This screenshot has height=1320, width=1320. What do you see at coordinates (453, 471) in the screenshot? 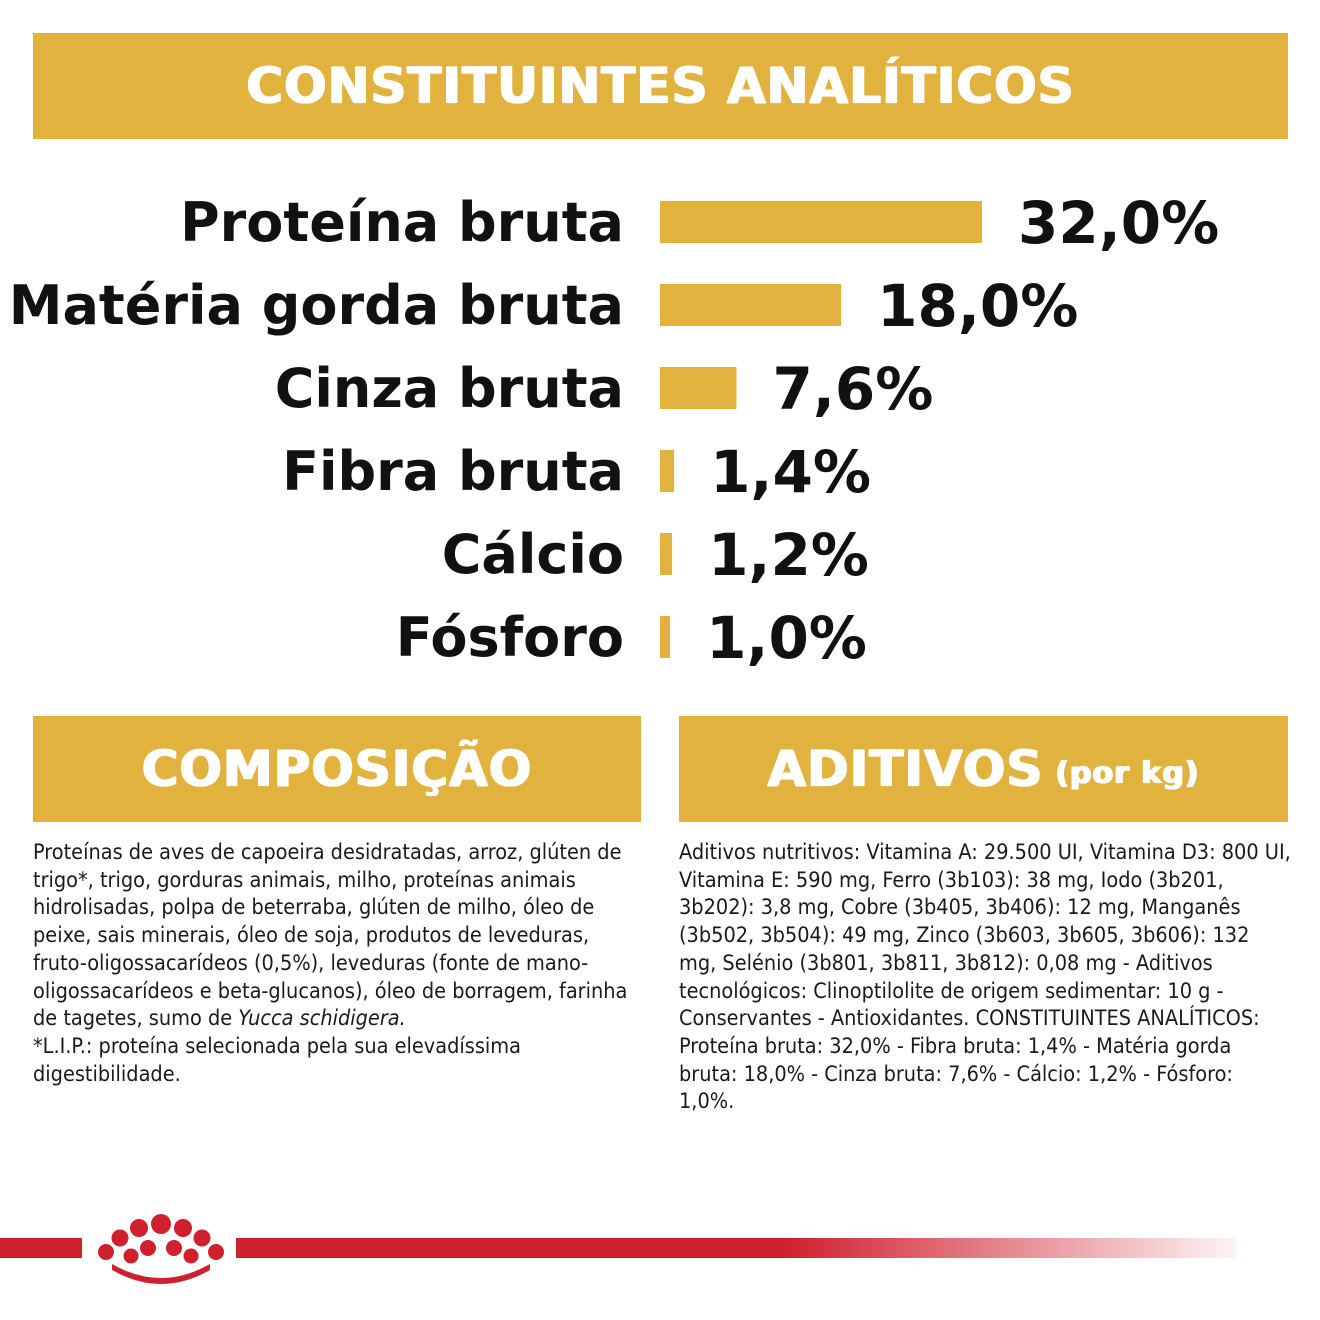
I see `category-label: Fibra bruta` at bounding box center [453, 471].